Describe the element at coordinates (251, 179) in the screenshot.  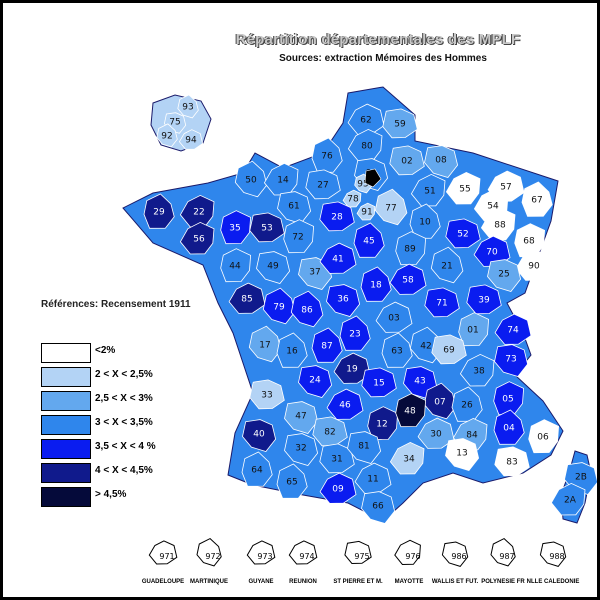
I see `department-50: 50` at that location.